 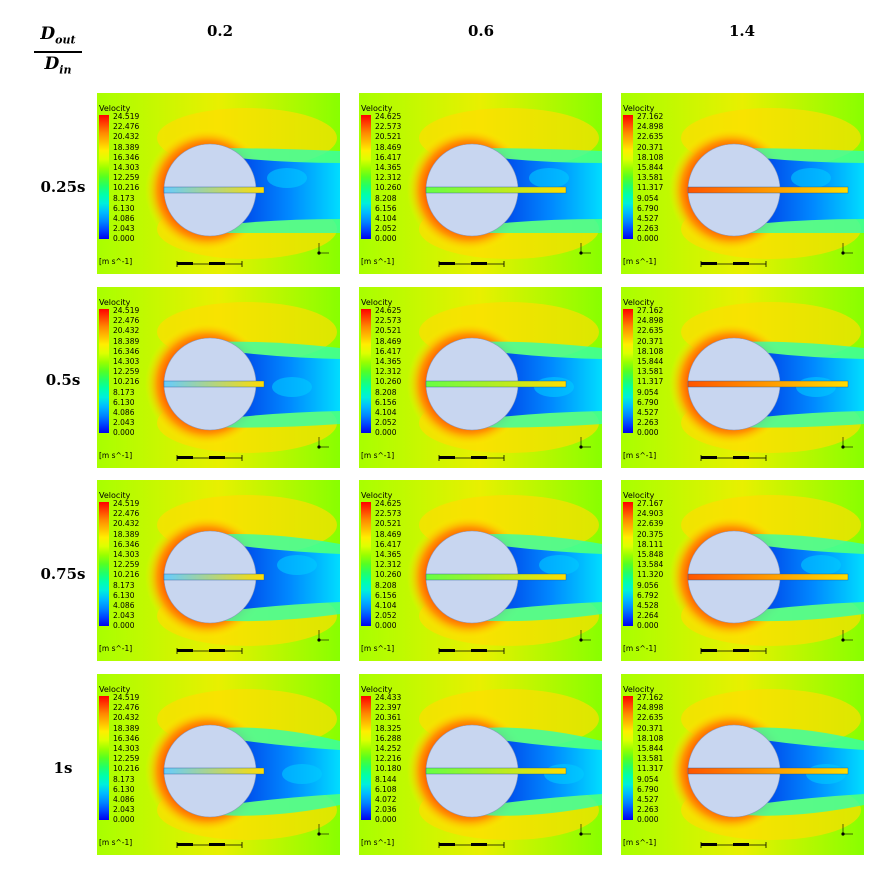 I want to click on column-header-0.6: 0.6, so click(x=481, y=31).